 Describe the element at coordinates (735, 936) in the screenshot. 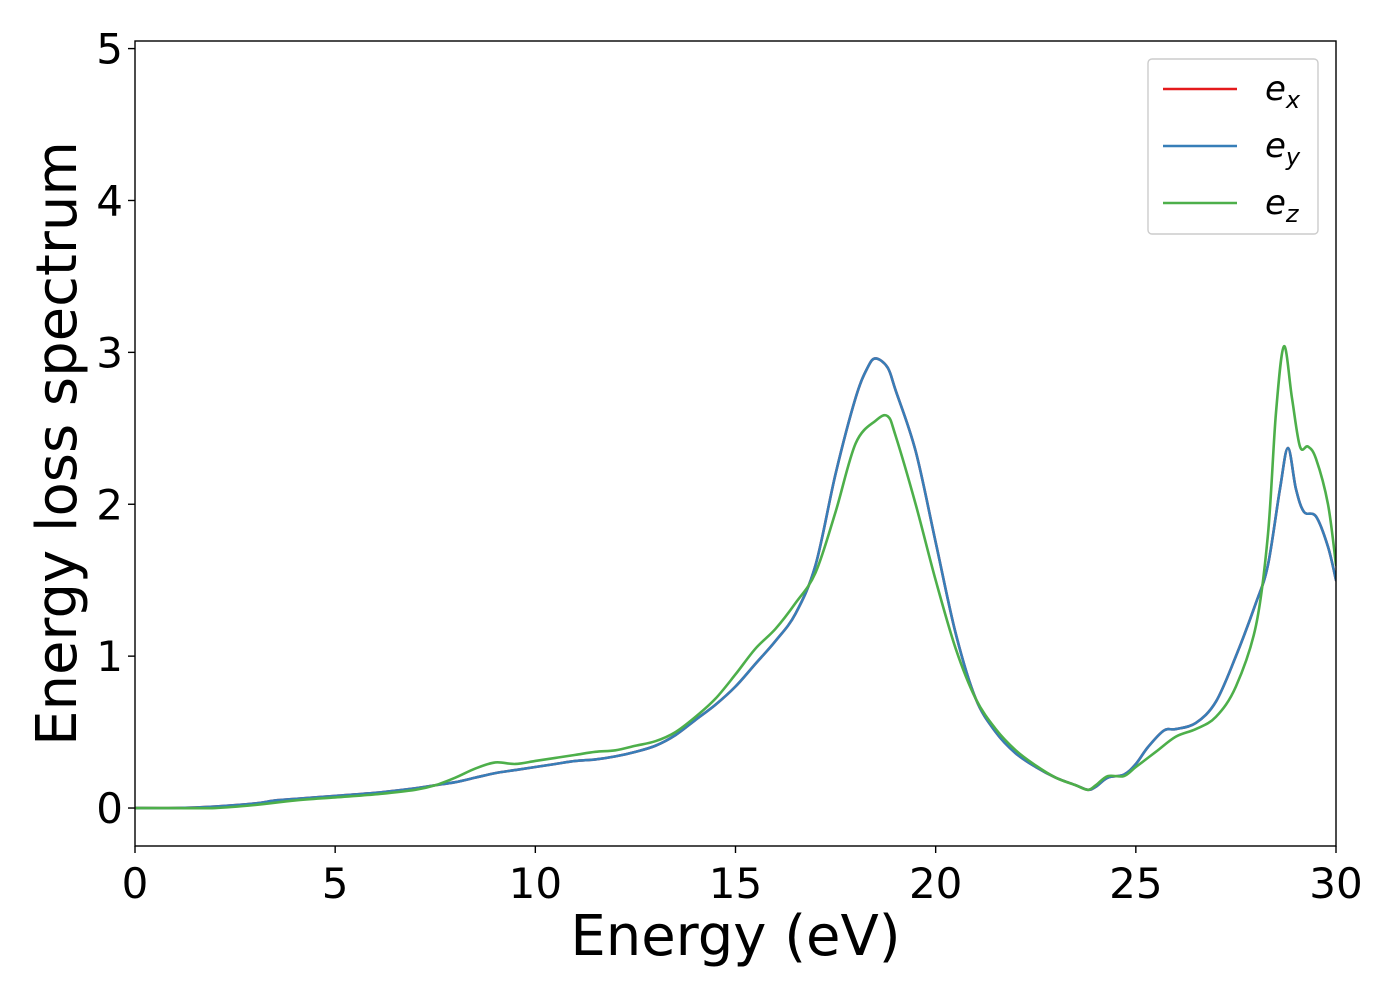

I see `x-axis-title: Energy (eV)` at that location.